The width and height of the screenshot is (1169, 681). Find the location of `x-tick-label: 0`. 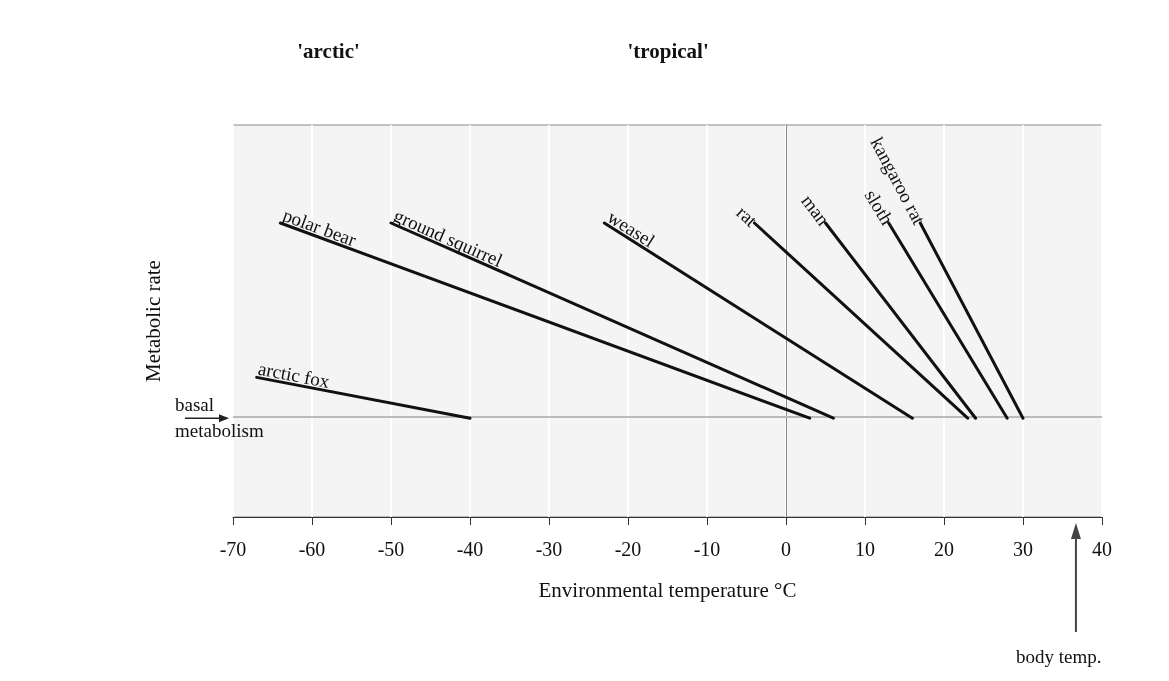

x-tick-label: 0 is located at coordinates (786, 549).